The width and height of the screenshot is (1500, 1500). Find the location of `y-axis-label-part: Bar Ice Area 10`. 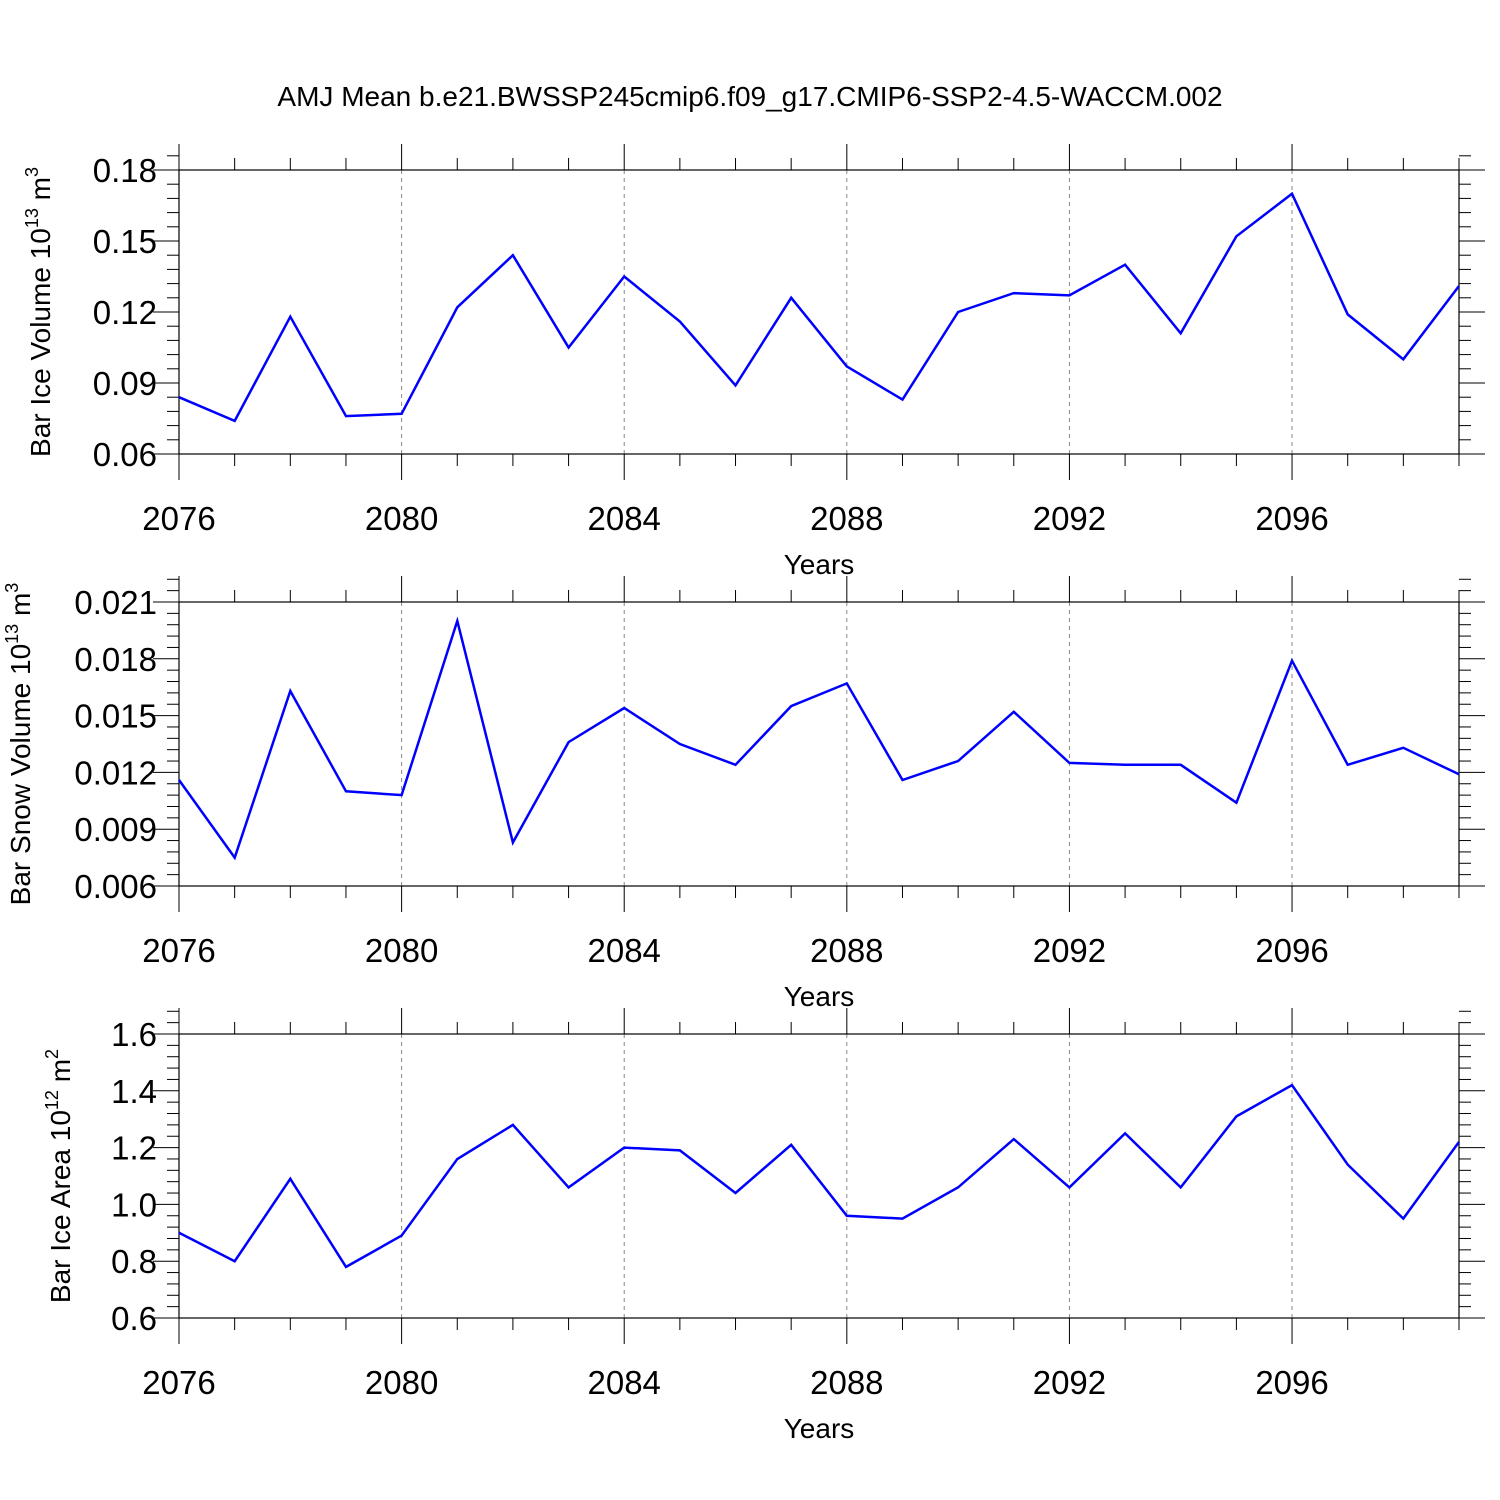

y-axis-label-part: Bar Ice Area 10 is located at coordinates (60, 1206).